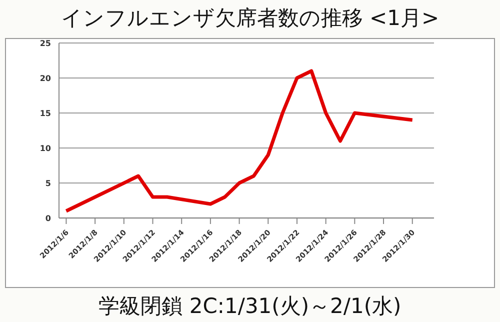  What do you see at coordinates (250, 306) in the screenshot?
I see `text: 学級閉鎖 2C:1/31(火)～2/1(水)` at bounding box center [250, 306].